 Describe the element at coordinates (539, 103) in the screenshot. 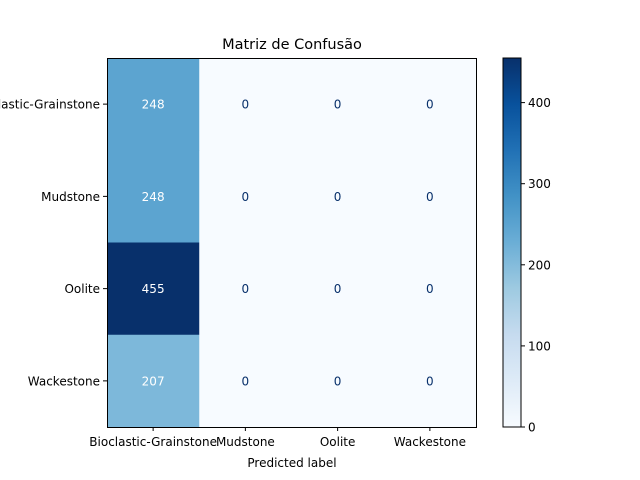

I see `colorbar-tick-label: 400` at that location.